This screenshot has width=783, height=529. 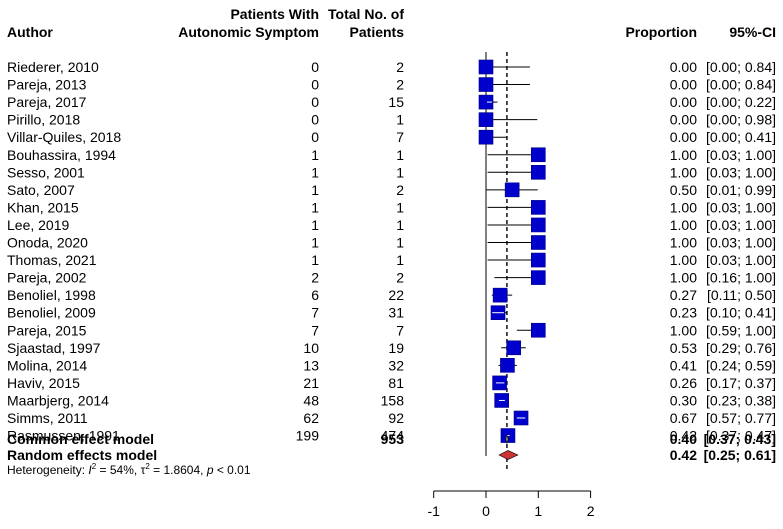 What do you see at coordinates (47, 365) in the screenshot?
I see `study-author: Molina, 2014` at bounding box center [47, 365].